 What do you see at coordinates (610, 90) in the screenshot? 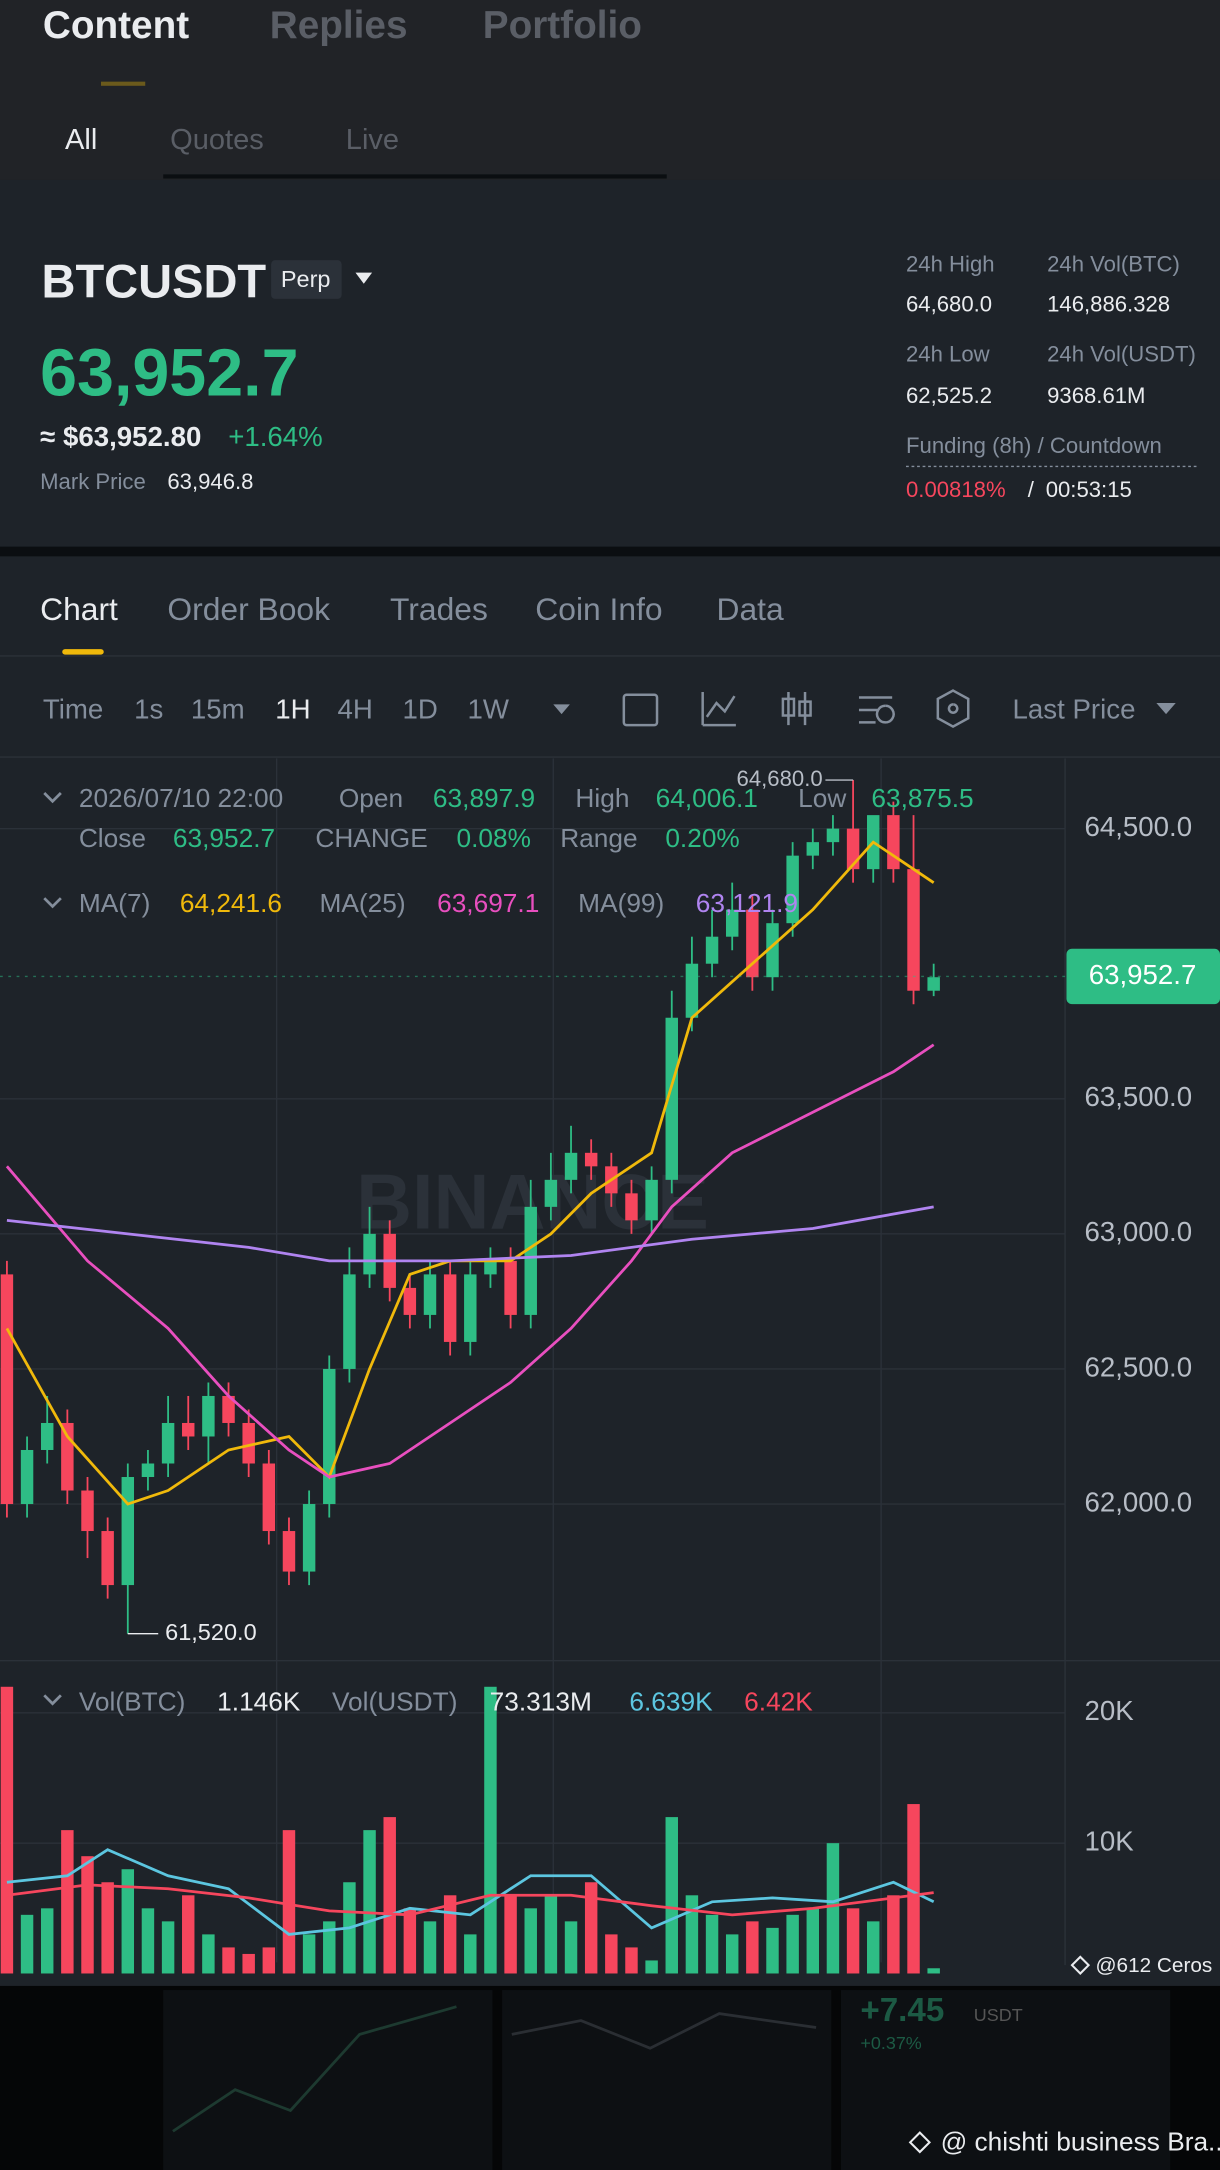
I see `top-bar` at bounding box center [610, 90].